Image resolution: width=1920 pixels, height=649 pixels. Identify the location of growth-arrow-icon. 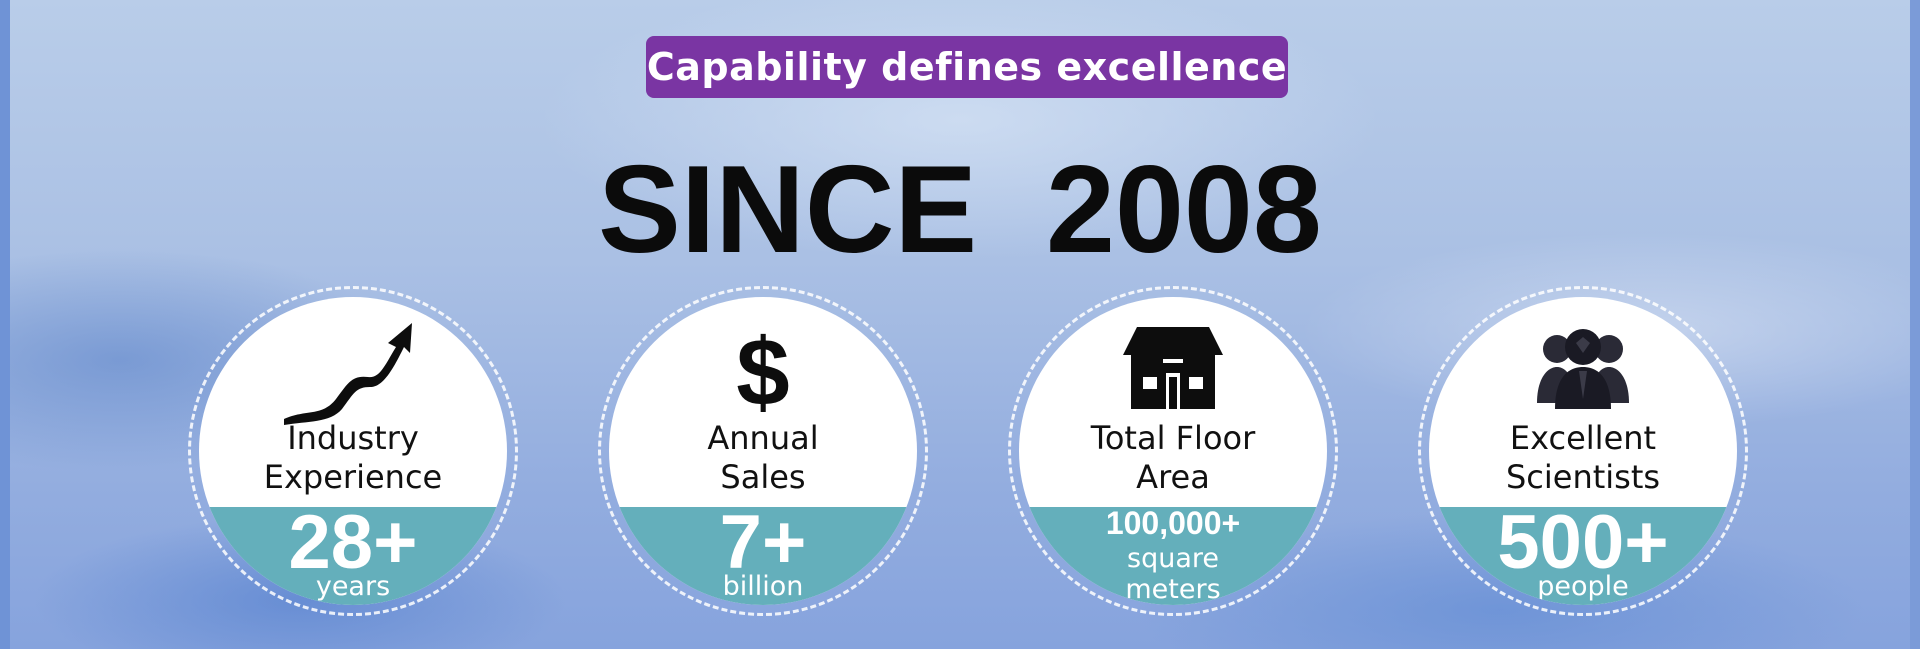
(348, 374).